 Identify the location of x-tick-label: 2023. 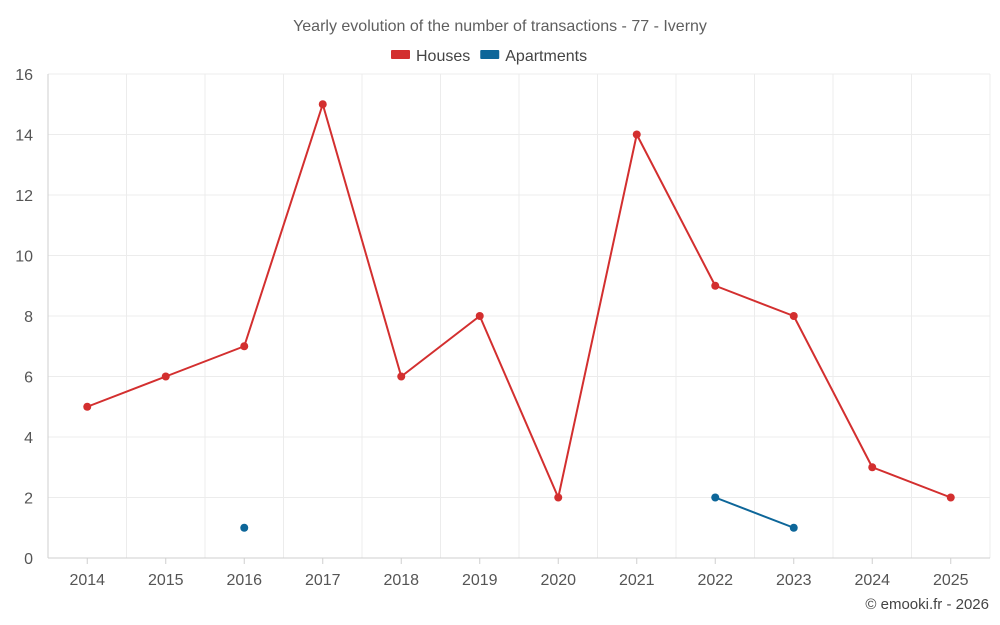
(794, 580).